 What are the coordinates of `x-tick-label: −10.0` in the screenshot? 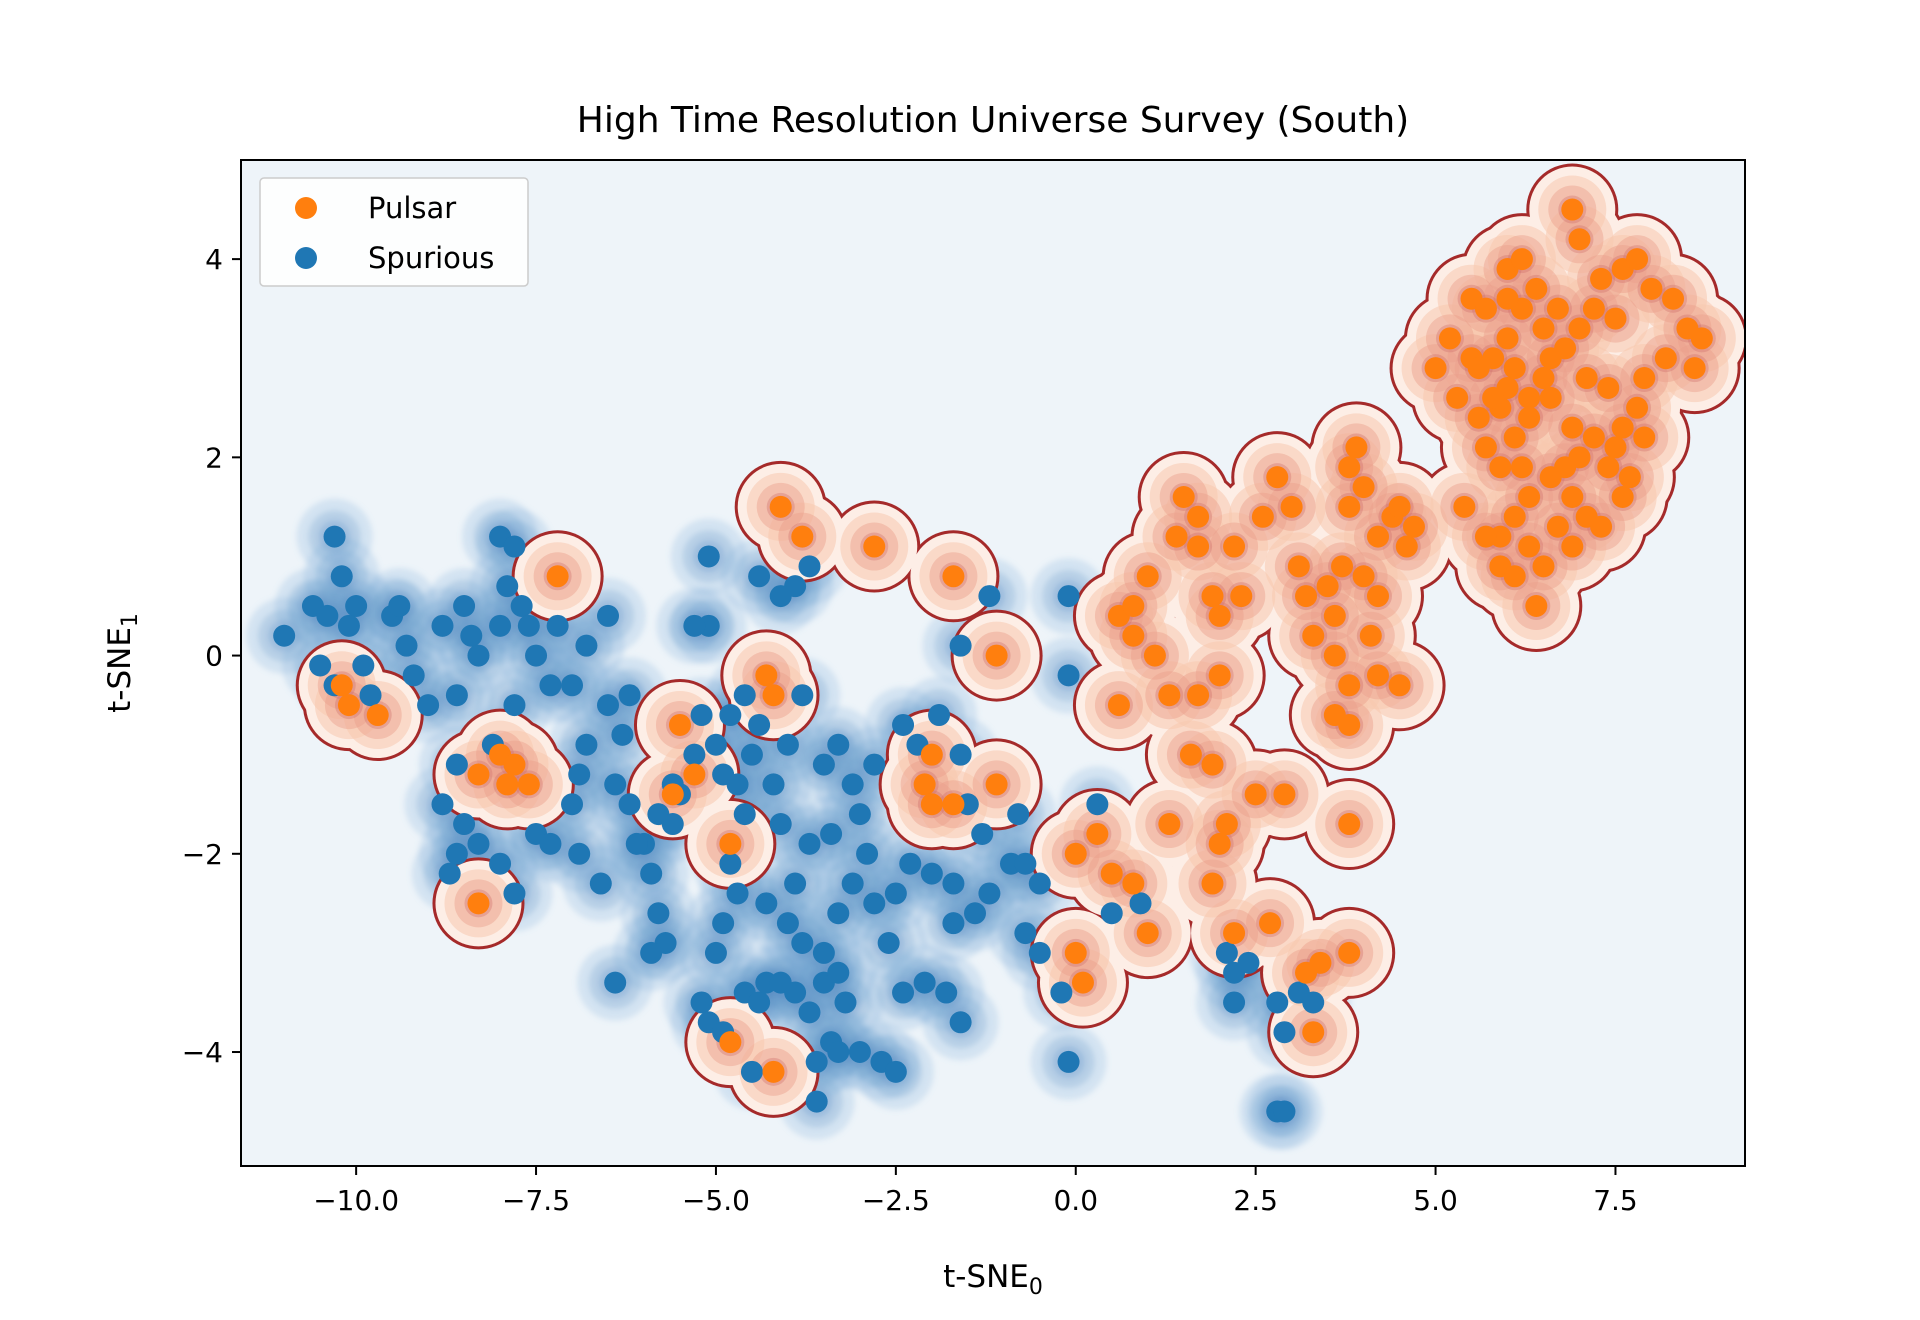 It's located at (356, 1200).